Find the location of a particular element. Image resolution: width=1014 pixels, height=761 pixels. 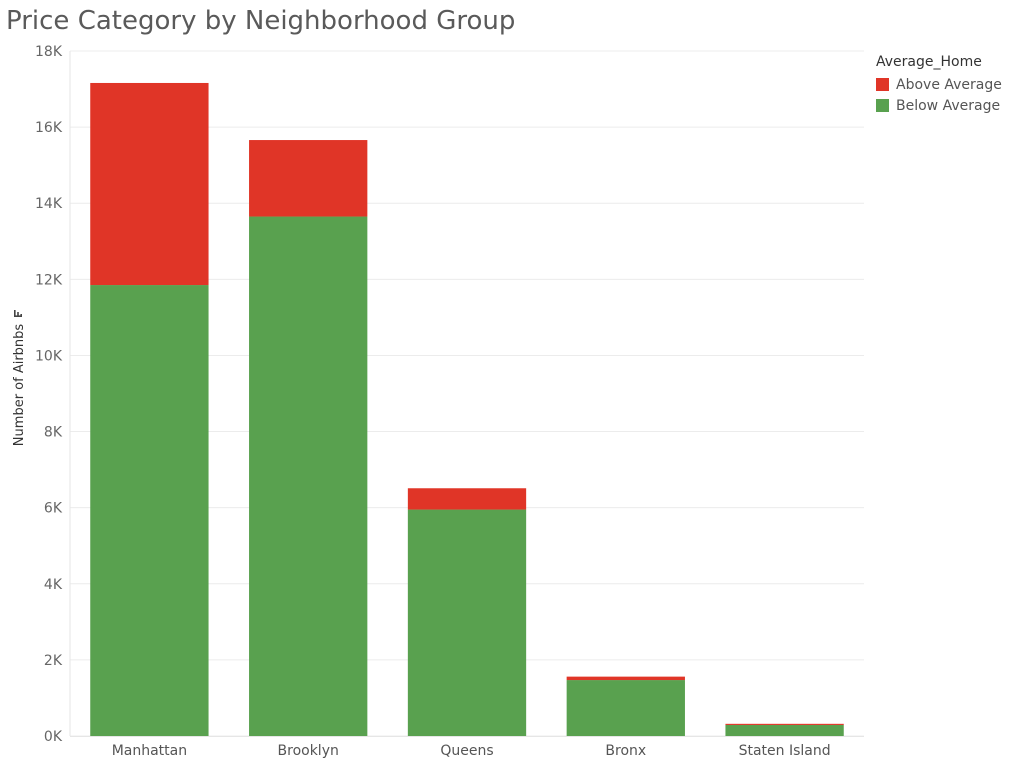

legend-label: Below Average is located at coordinates (948, 105).